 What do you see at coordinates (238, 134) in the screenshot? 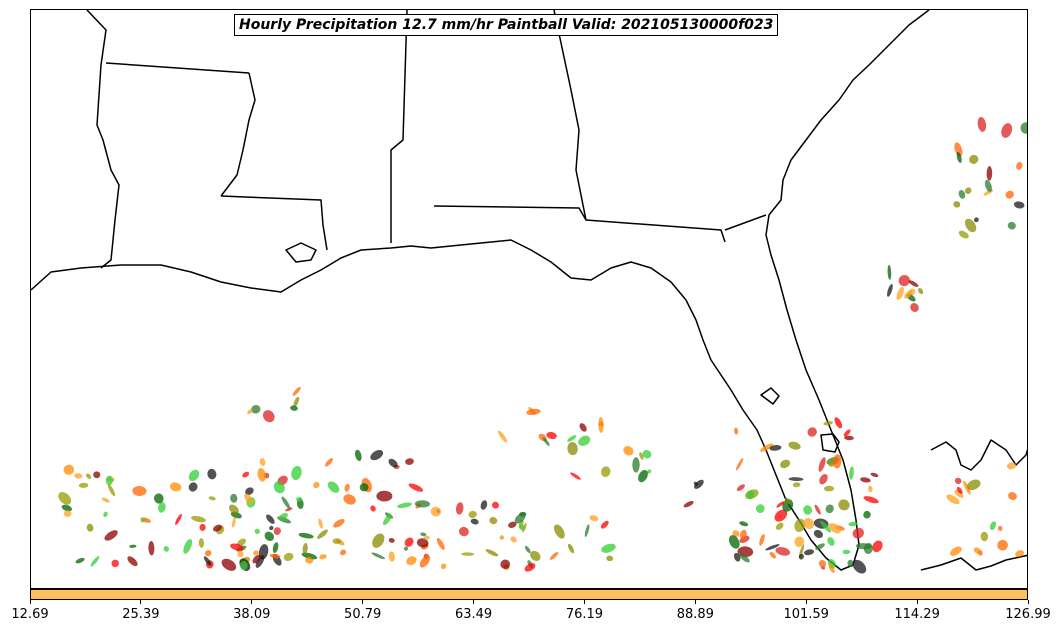
I see `state-boundary-ms-river` at bounding box center [238, 134].